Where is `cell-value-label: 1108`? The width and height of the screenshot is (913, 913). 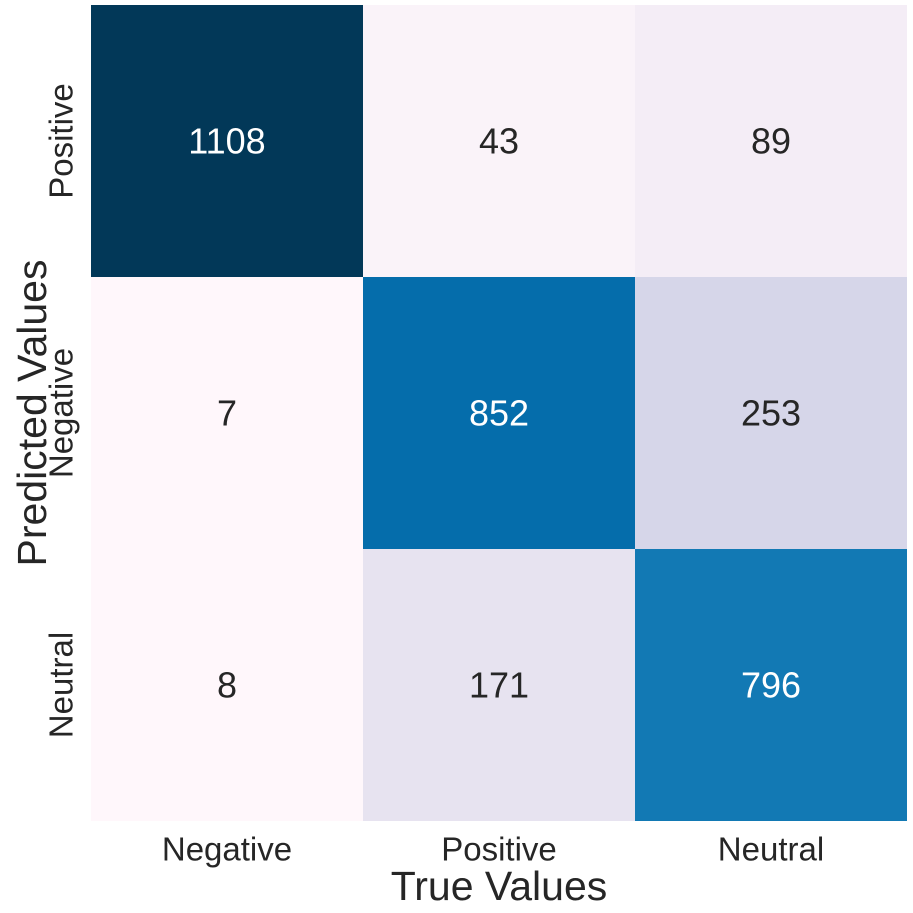 cell-value-label: 1108 is located at coordinates (226, 141).